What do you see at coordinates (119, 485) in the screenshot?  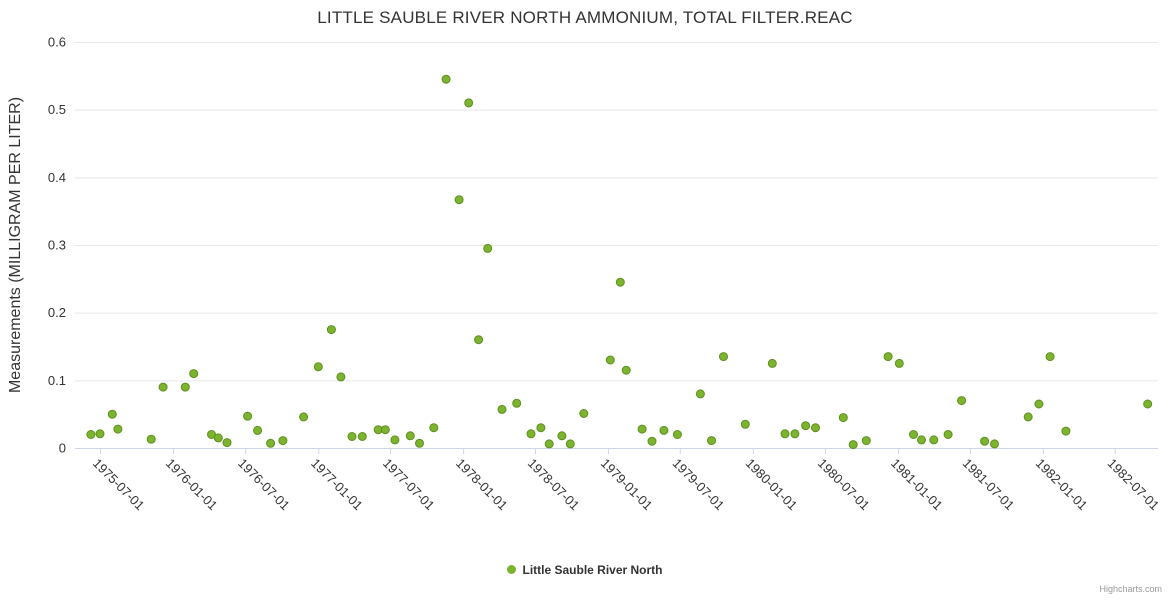 I see `x-tick-label: 1975-07-01` at bounding box center [119, 485].